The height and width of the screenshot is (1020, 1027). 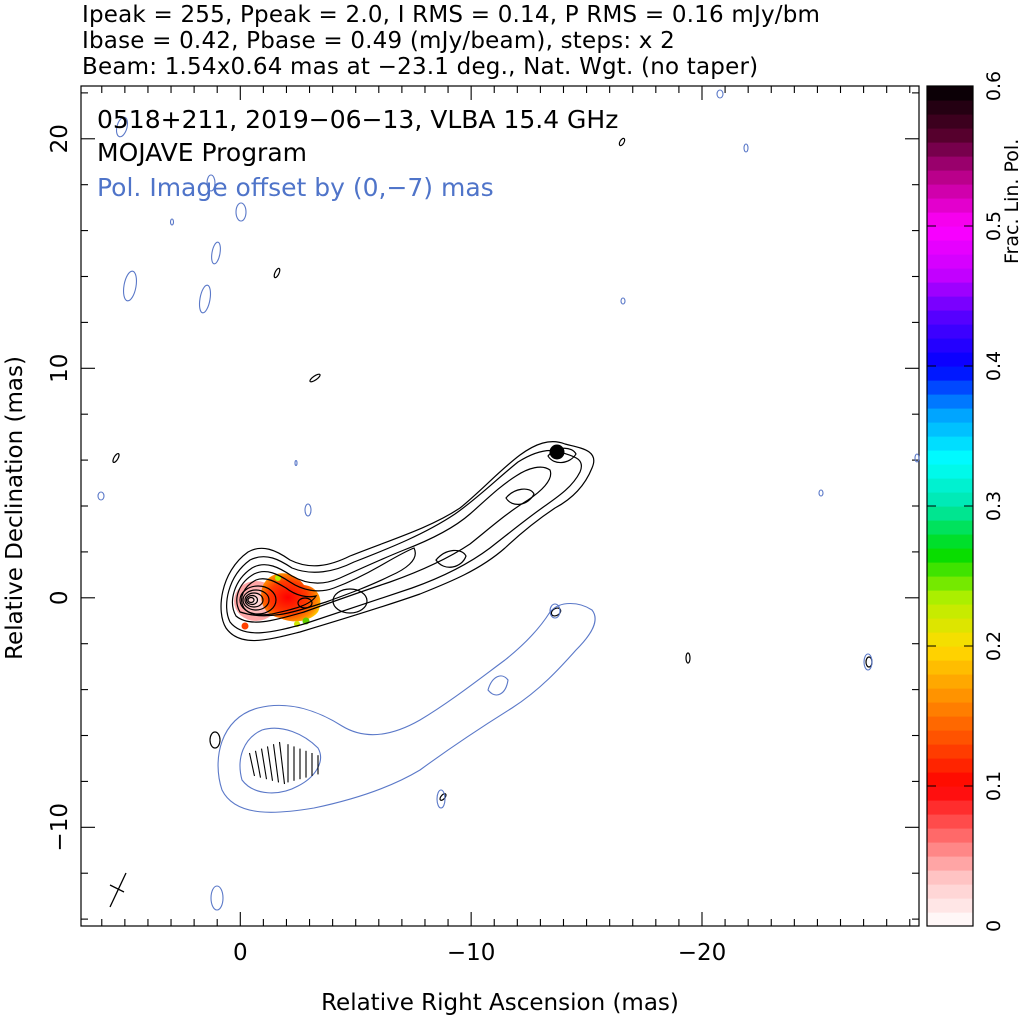 I want to click on y-tick-label: 10, so click(x=60, y=368).